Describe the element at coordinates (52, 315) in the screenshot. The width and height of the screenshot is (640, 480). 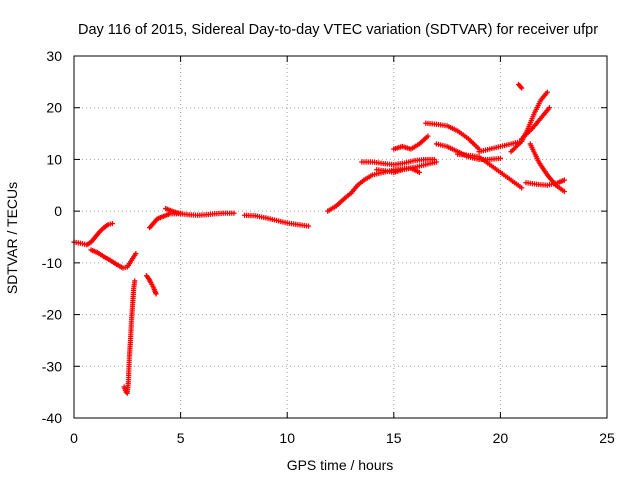
I see `y-tick-label: -20` at that location.